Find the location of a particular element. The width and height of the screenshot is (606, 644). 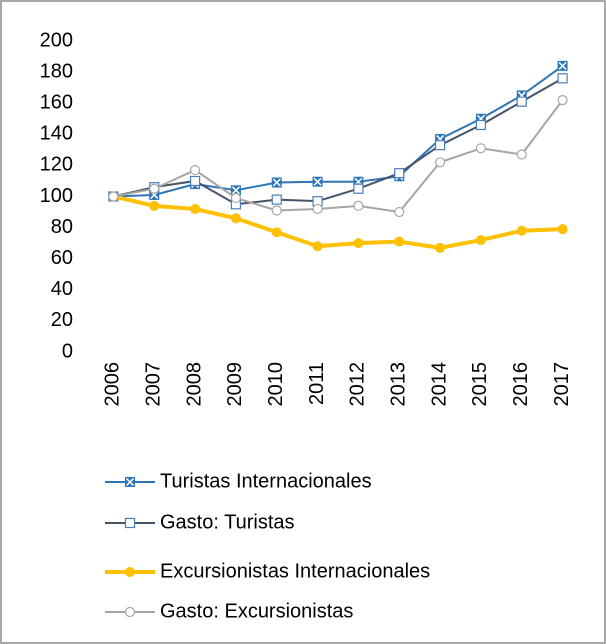

x-tick-label: 2013 is located at coordinates (399, 384).